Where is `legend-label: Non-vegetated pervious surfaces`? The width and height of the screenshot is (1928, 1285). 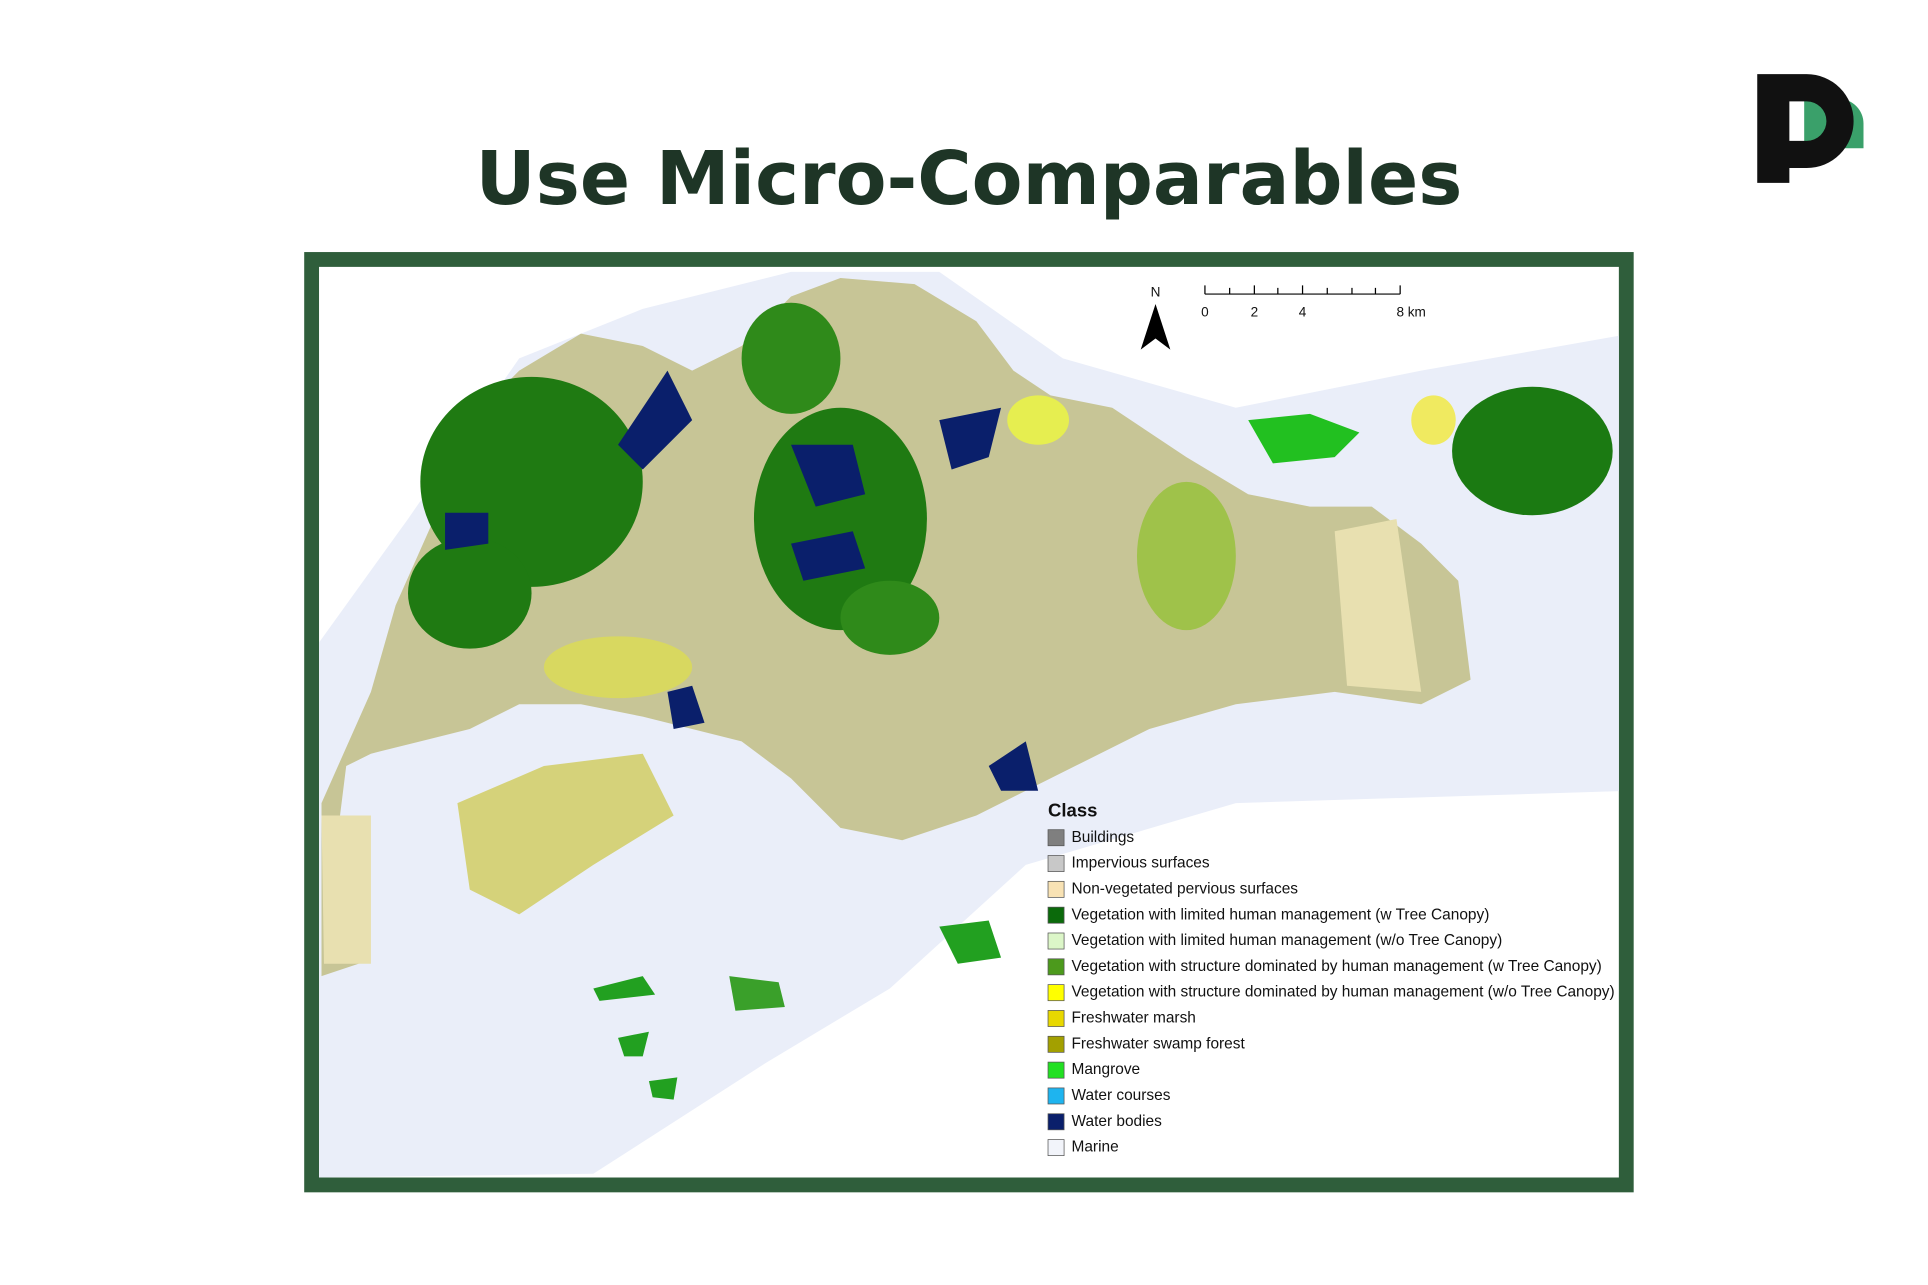
legend-label: Non-vegetated pervious surfaces is located at coordinates (1184, 888).